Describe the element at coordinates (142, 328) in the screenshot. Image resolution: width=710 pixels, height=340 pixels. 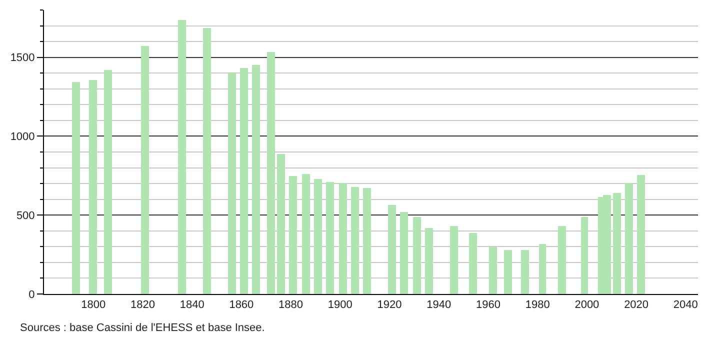
I see `source-note: Sources : base Cassini de l'EHESS et base Insee.` at that location.